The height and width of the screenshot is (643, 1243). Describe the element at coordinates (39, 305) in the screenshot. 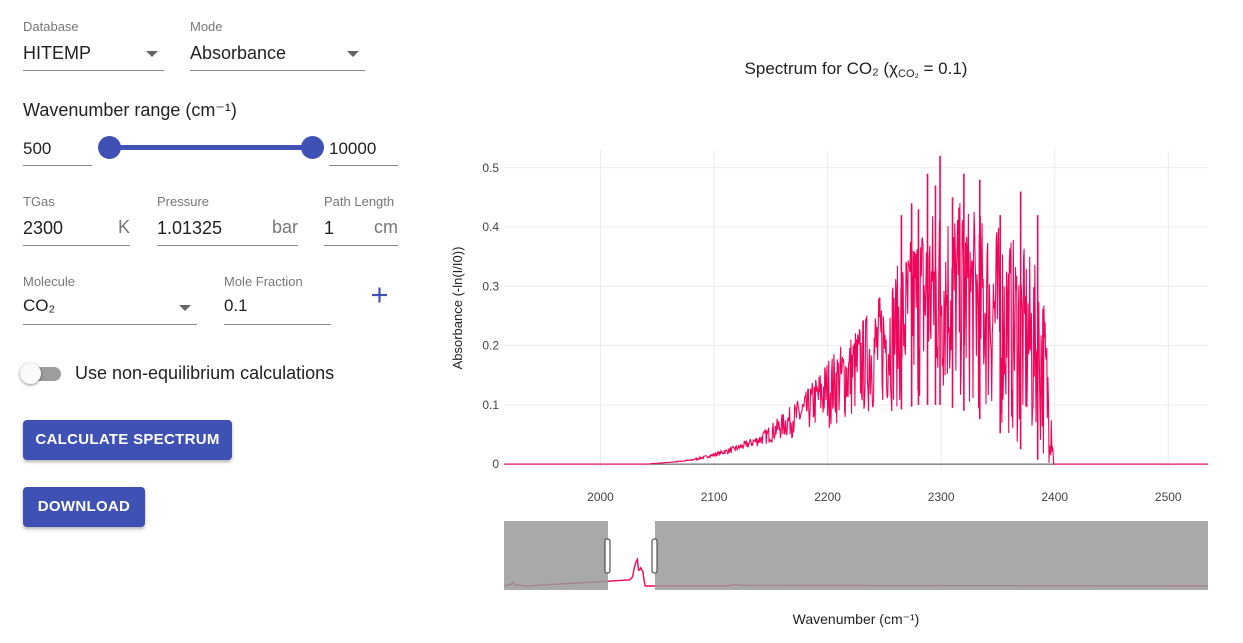

I see `molecule-value: CO₂` at that location.